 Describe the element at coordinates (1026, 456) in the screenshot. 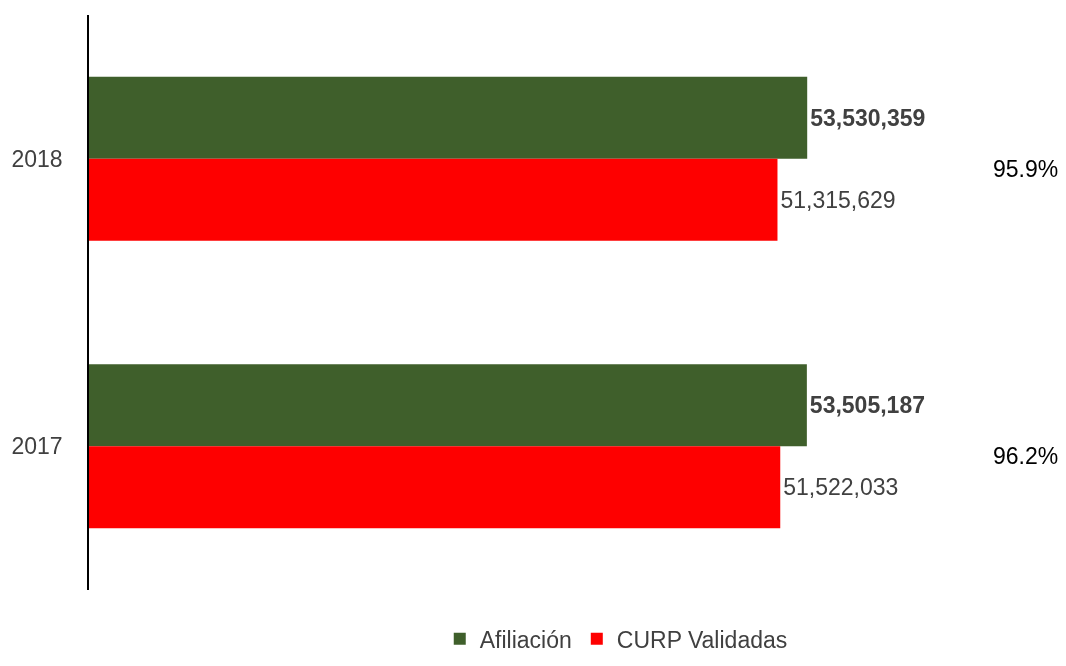

I see `text: 96.2%` at that location.